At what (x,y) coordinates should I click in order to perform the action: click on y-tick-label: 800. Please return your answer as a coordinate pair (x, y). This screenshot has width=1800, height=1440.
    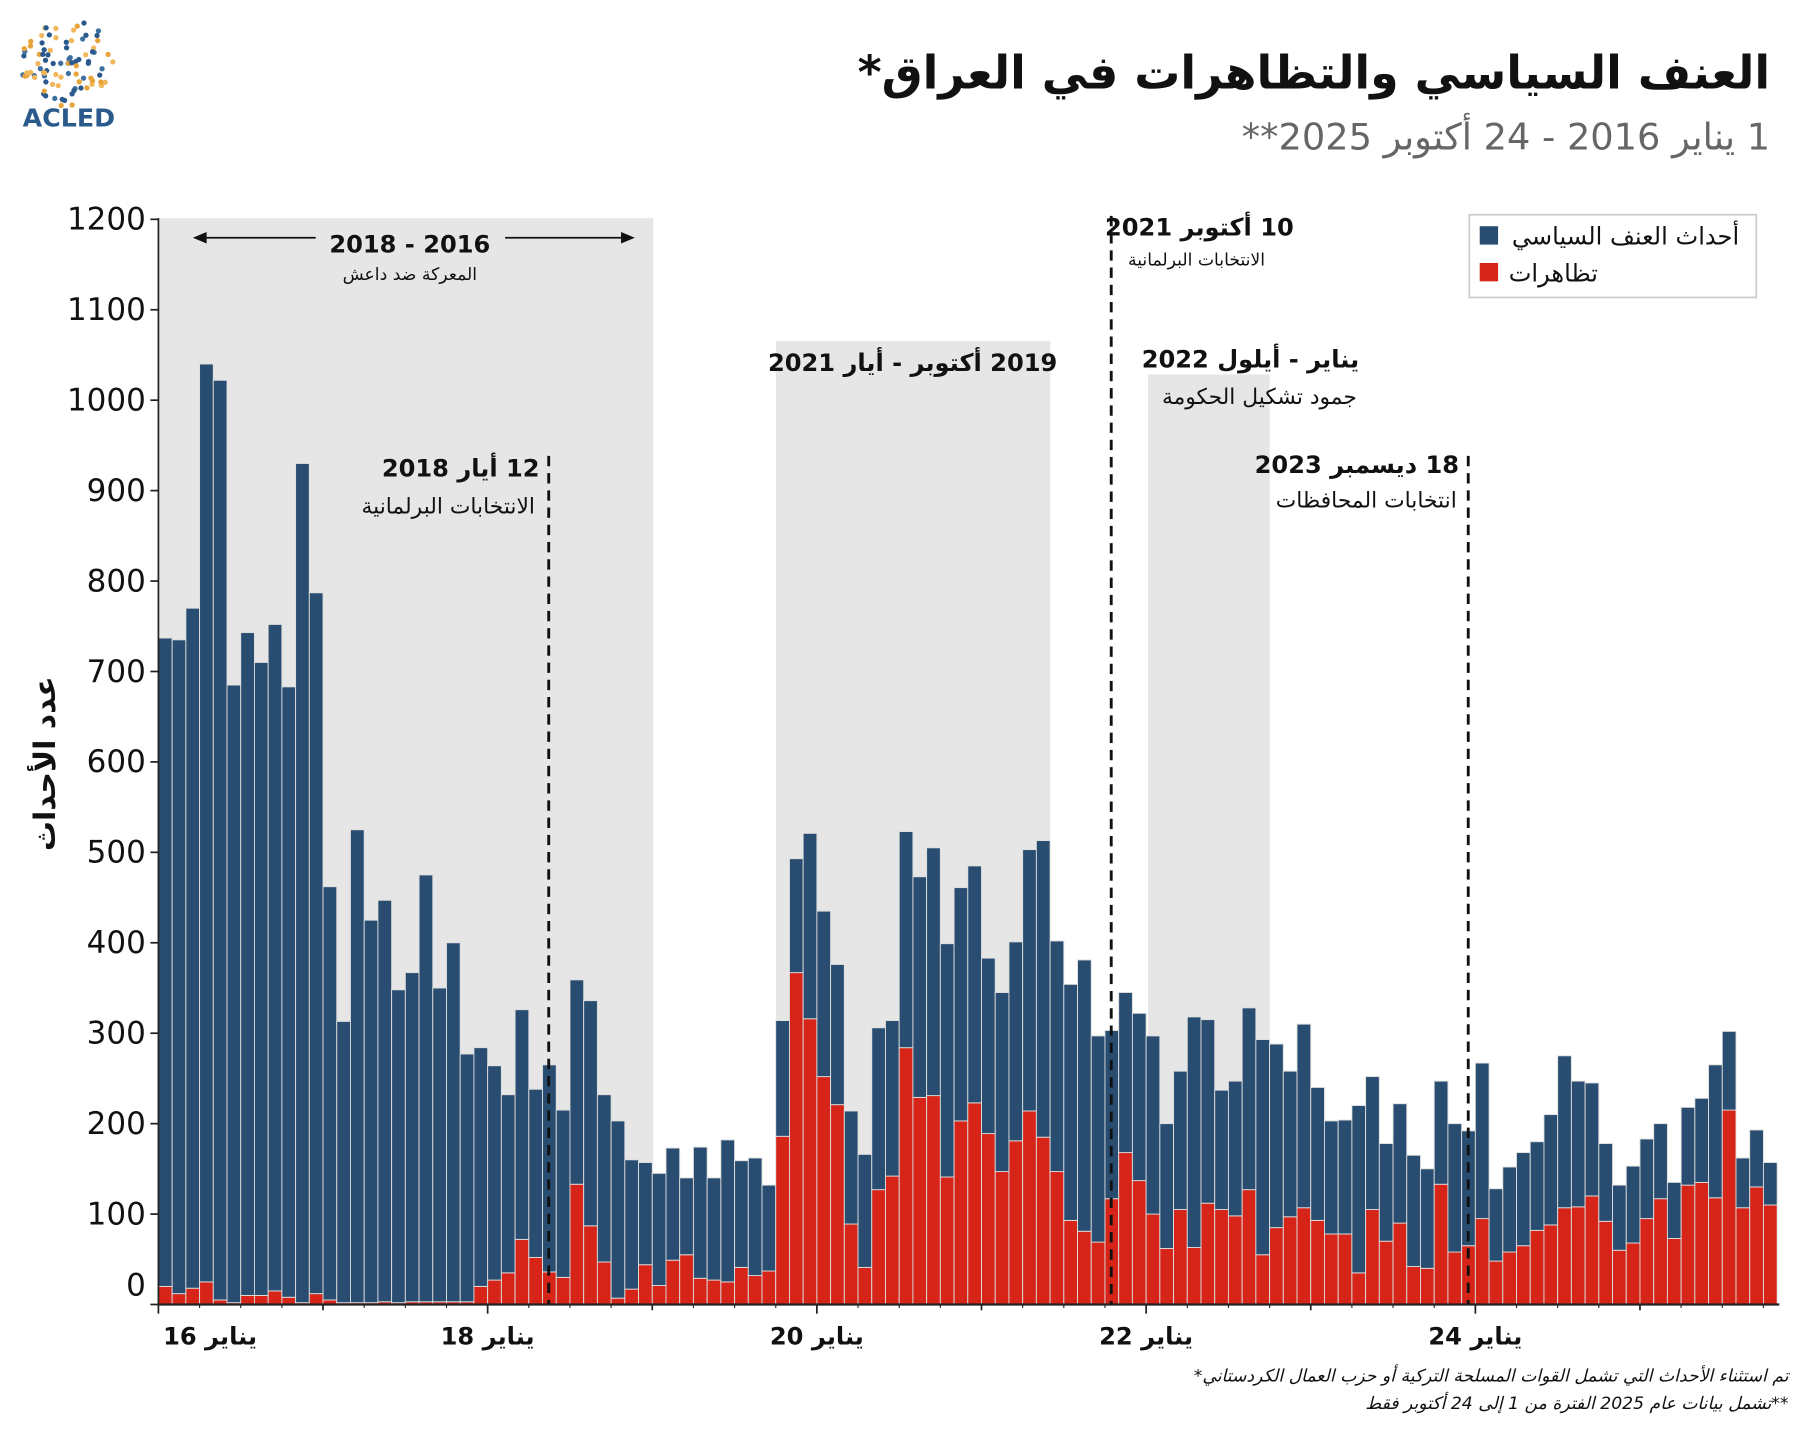
    Looking at the image, I should click on (116, 581).